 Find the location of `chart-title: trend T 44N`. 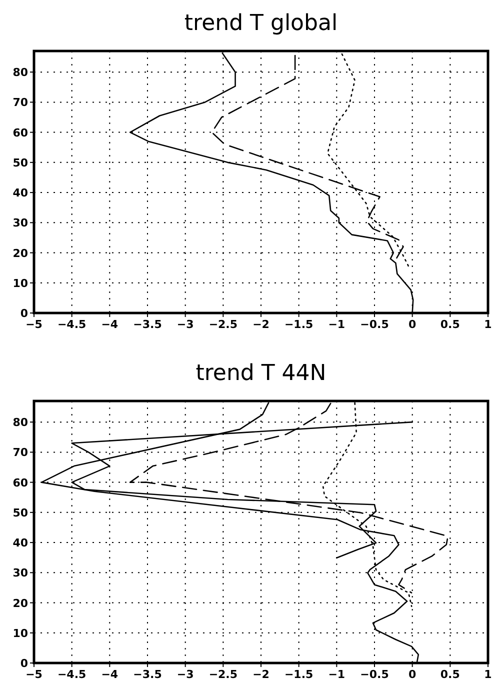

chart-title: trend T 44N is located at coordinates (261, 373).